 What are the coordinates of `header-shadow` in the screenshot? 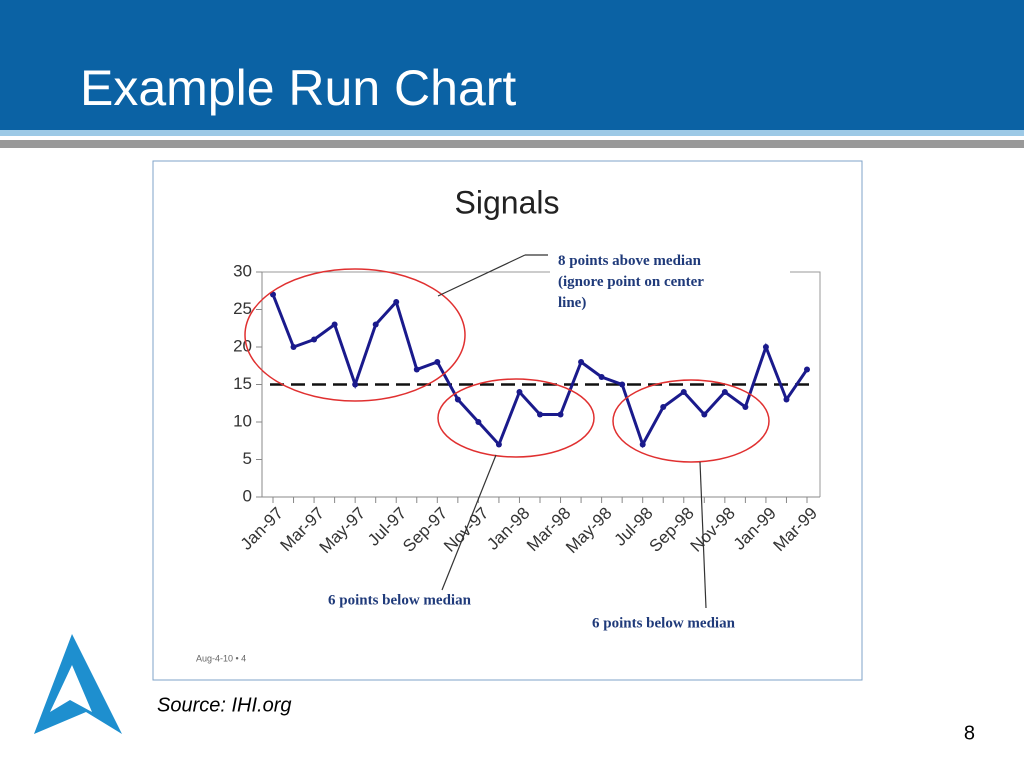 It's located at (512, 144).